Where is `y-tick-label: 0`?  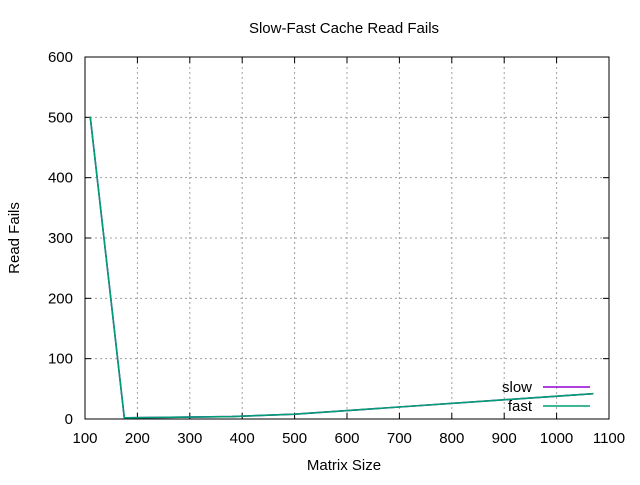 y-tick-label: 0 is located at coordinates (69, 419).